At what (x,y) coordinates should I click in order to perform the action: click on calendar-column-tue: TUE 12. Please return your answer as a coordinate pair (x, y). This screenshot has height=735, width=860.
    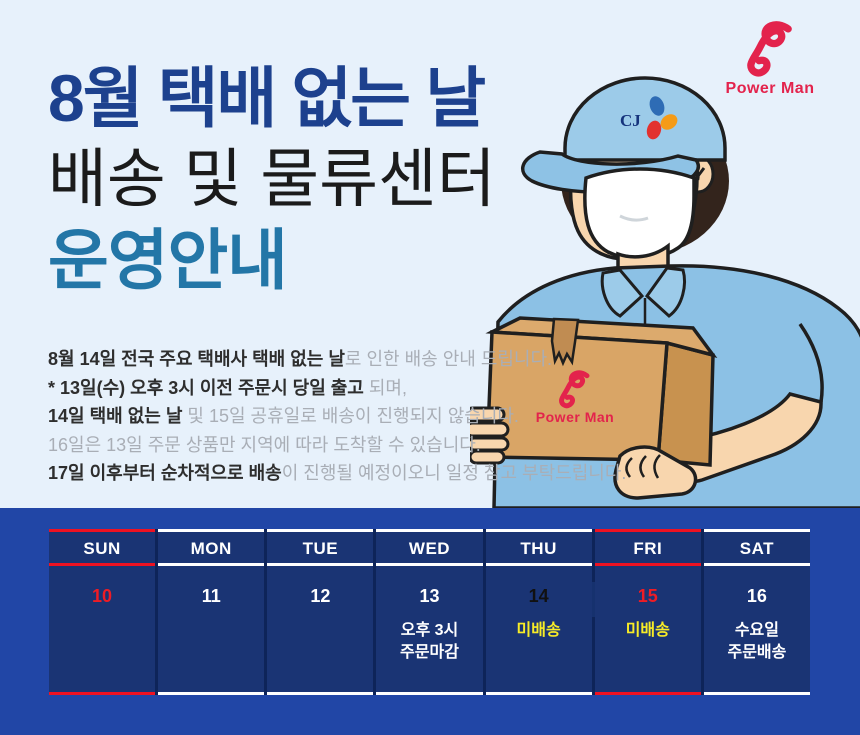
    Looking at the image, I should click on (320, 612).